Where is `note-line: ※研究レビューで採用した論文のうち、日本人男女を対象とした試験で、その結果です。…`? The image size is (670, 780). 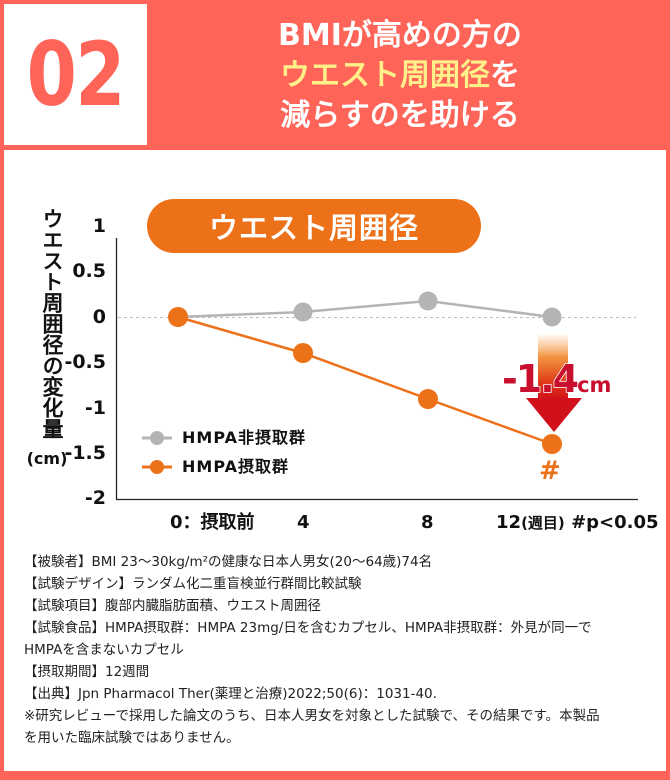
note-line: ※研究レビューで採用した論文のうち、日本人男女を対象とした試験で、その結果です。… is located at coordinates (312, 716).